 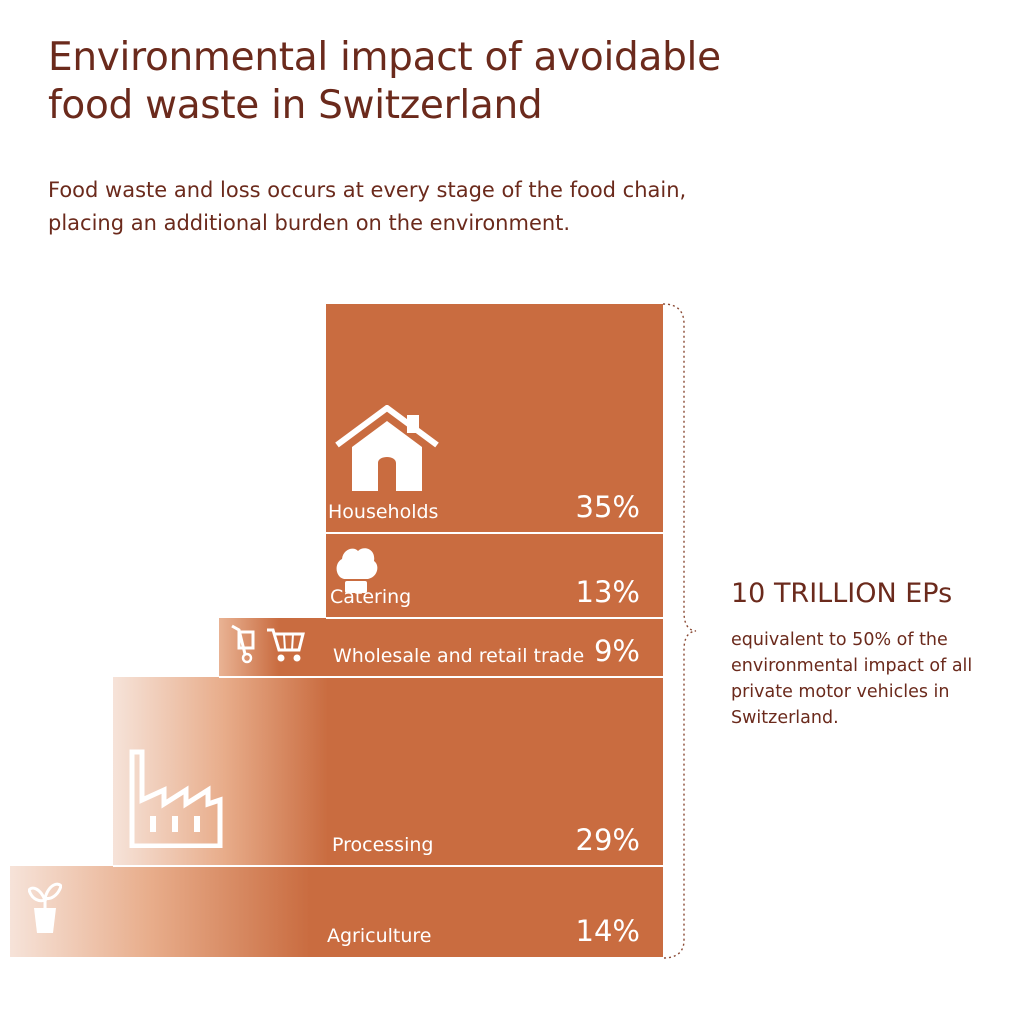 I want to click on plant-icon, so click(x=45, y=909).